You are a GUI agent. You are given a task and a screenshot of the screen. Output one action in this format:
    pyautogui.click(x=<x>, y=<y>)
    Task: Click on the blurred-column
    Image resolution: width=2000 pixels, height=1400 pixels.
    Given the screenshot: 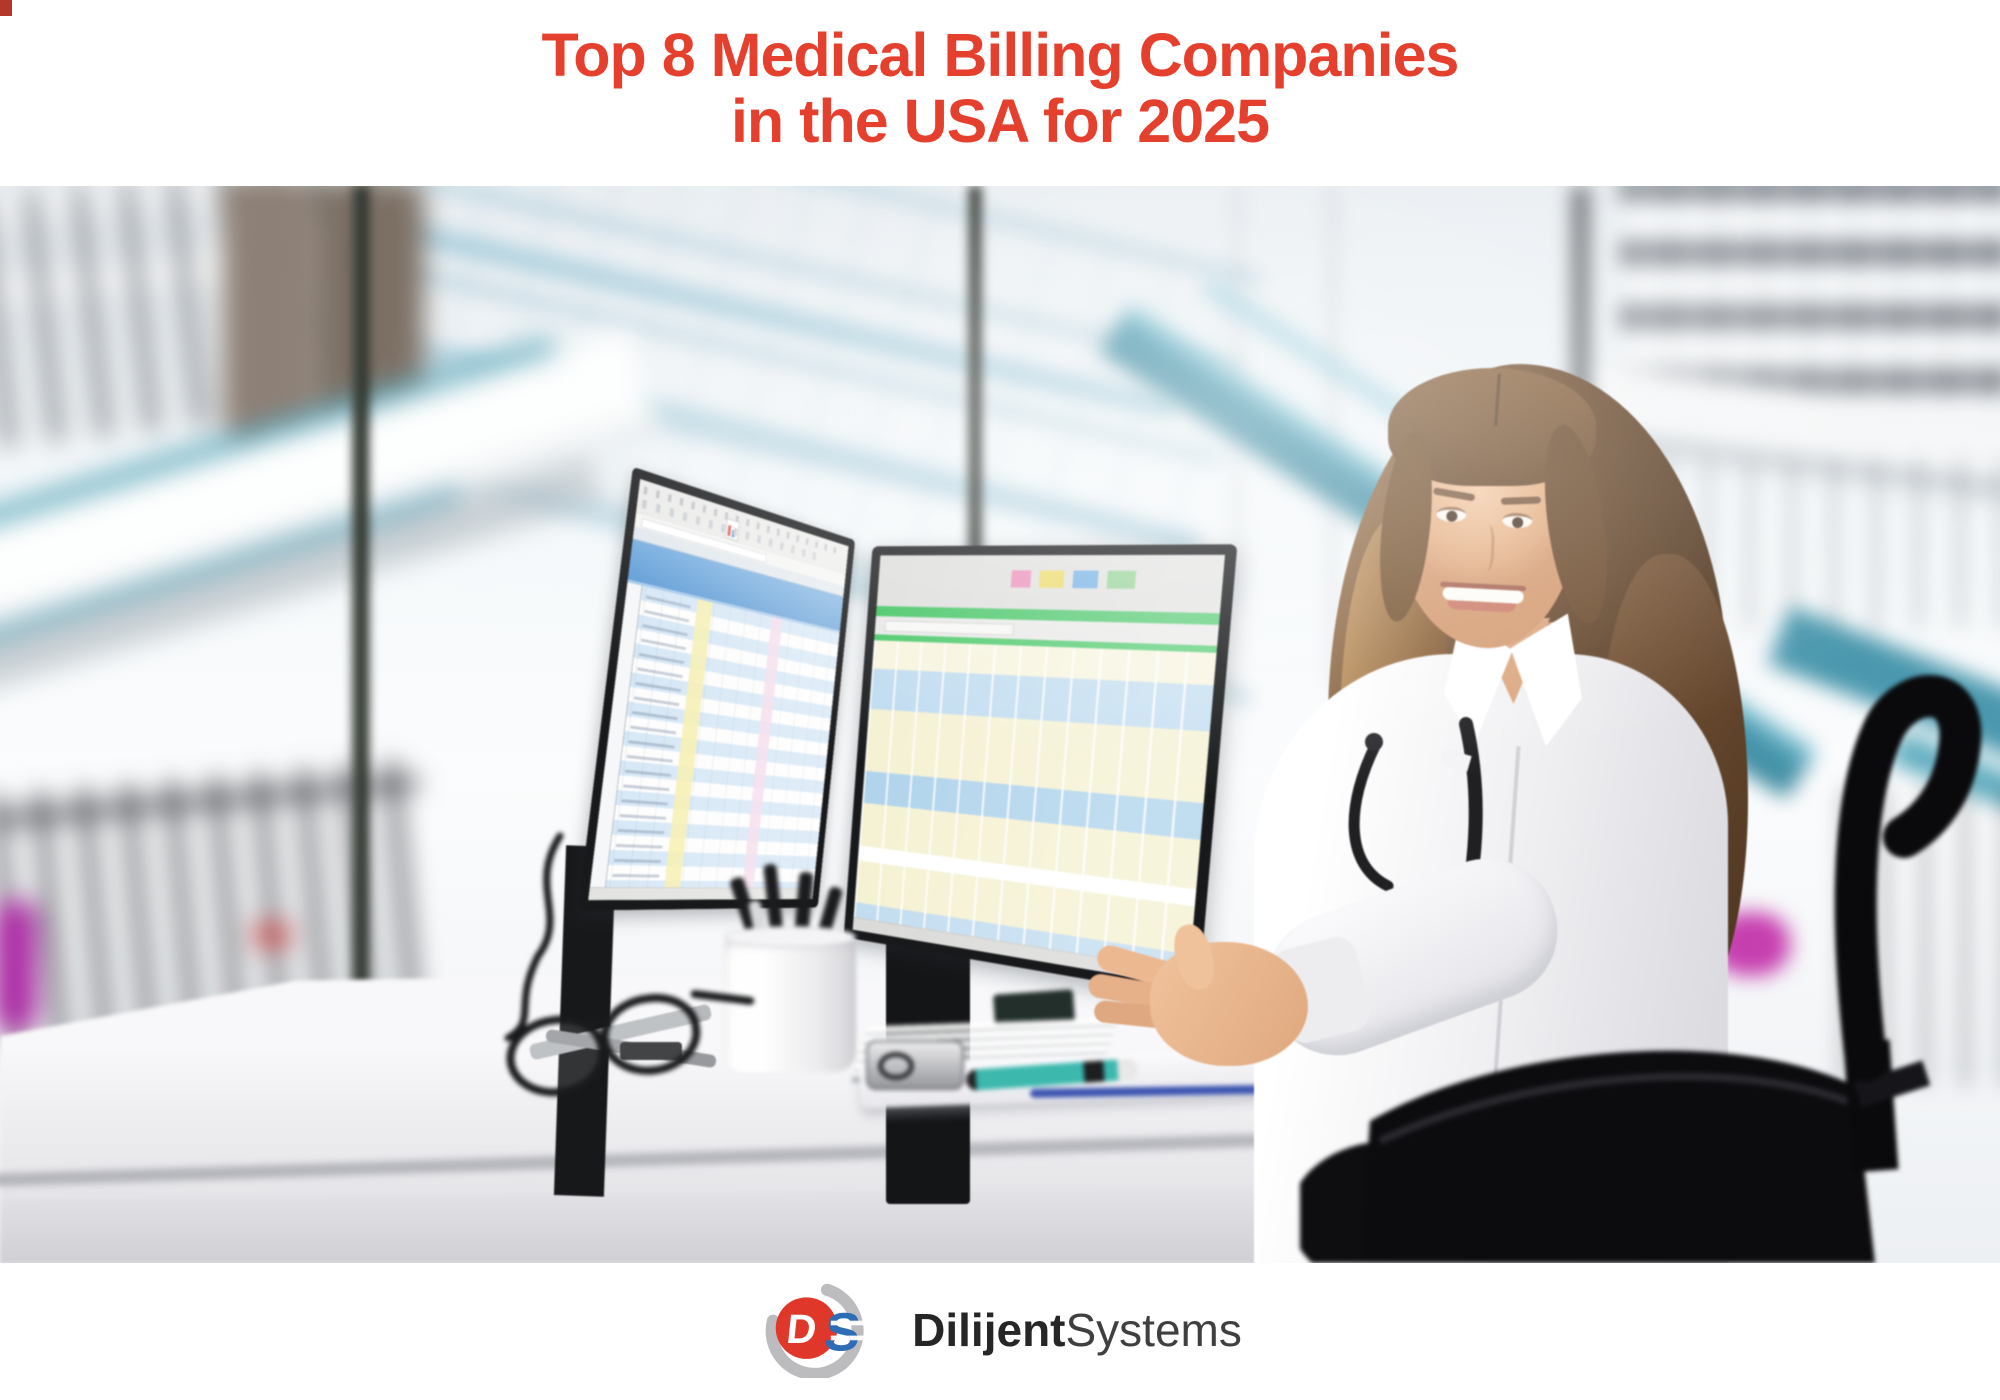 What is the action you would take?
    pyautogui.click(x=268, y=311)
    